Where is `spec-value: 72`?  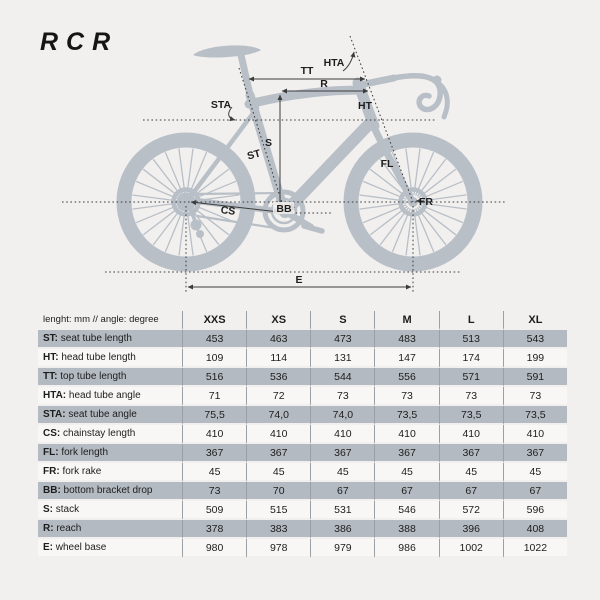
spec-value: 72 is located at coordinates (278, 396).